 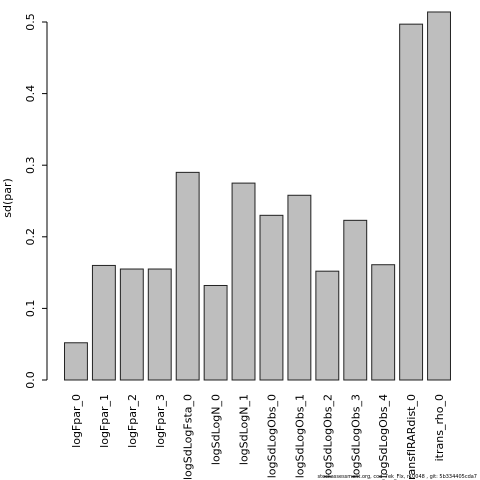 What do you see at coordinates (30, 380) in the screenshot?
I see `y-tick-label-0: 0.0` at bounding box center [30, 380].